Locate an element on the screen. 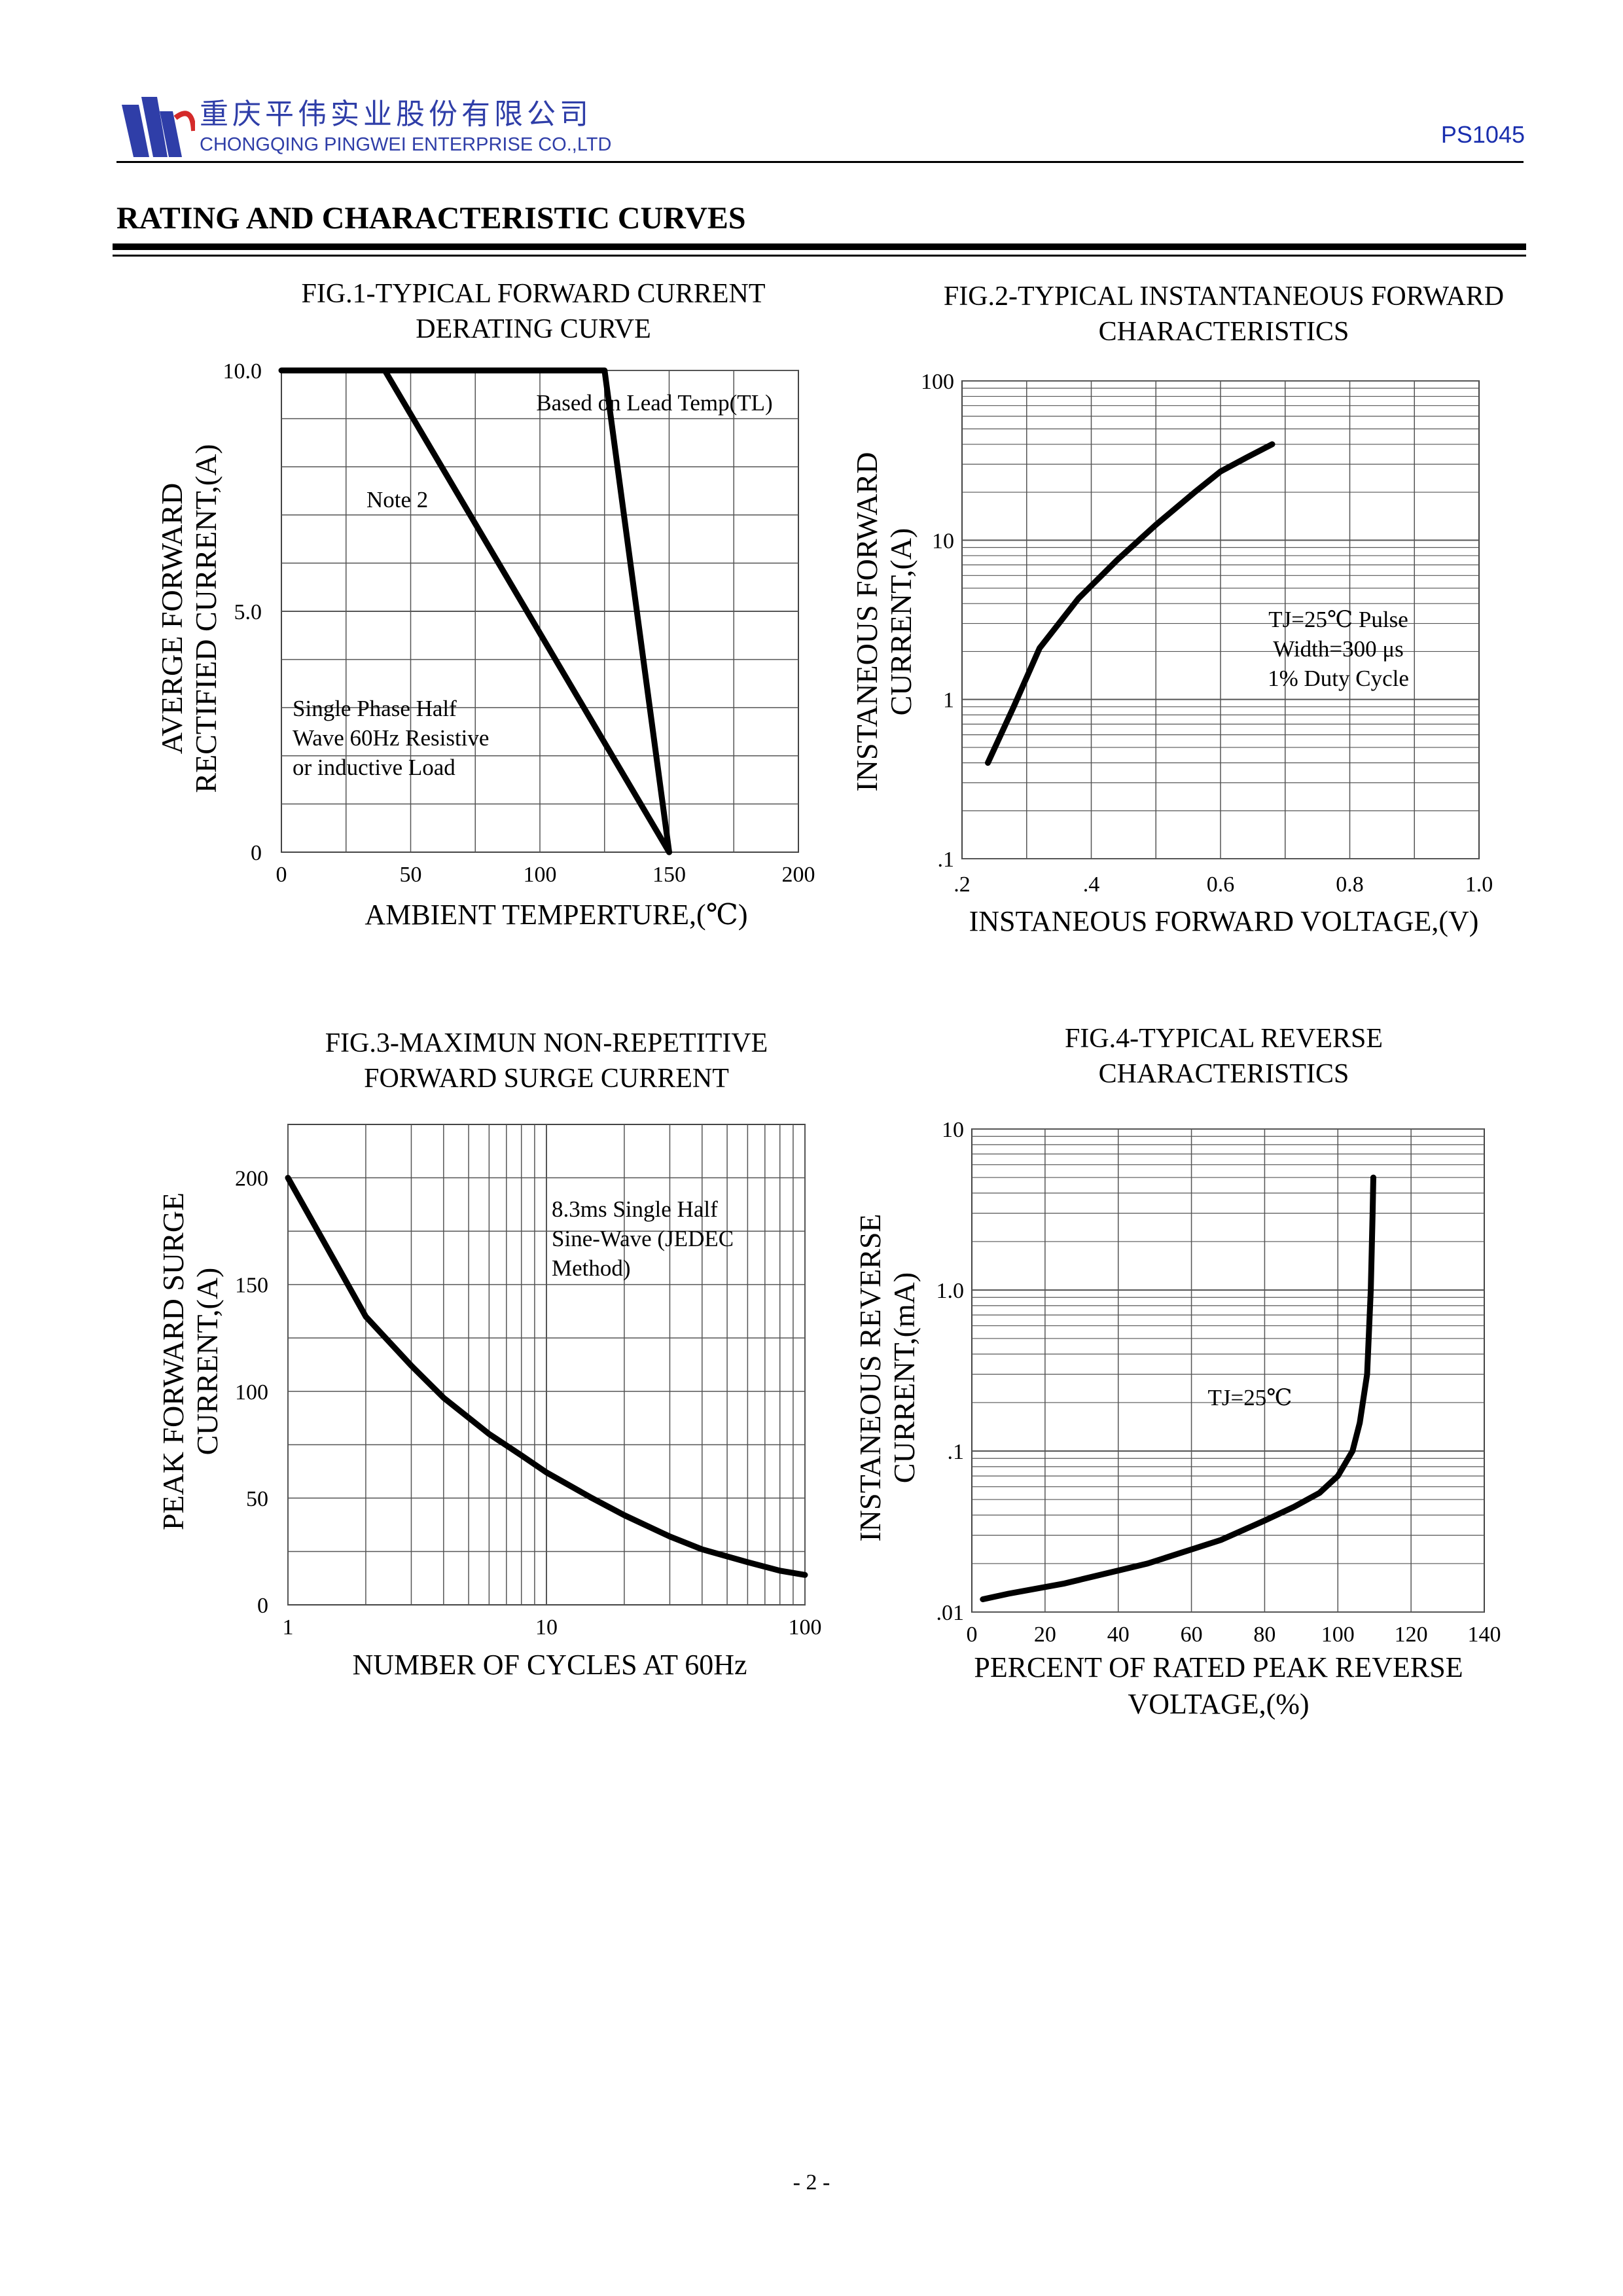 This screenshot has height=2296, width=1623. fig4-y-tick-label: .1 is located at coordinates (957, 1452).